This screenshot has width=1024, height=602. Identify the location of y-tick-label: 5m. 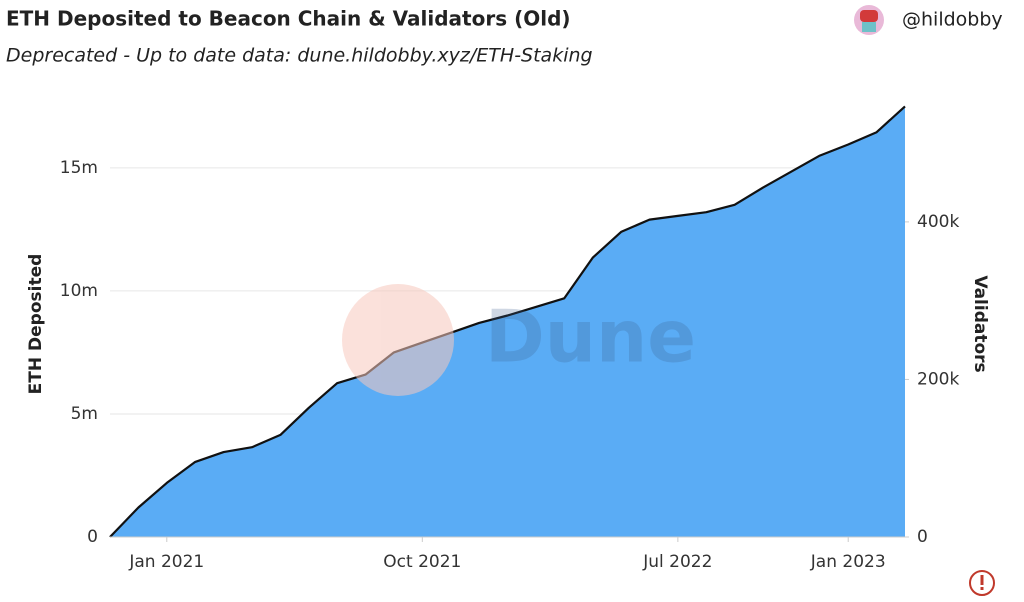
(84, 414).